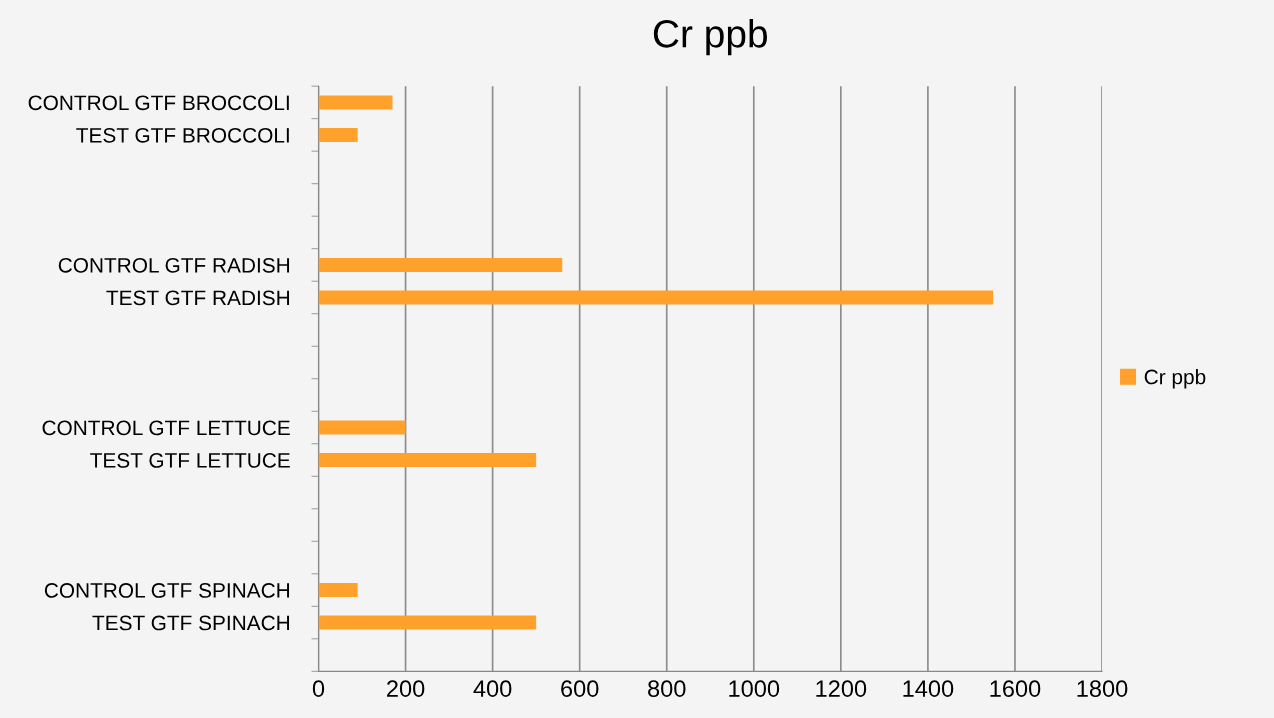  What do you see at coordinates (198, 298) in the screenshot?
I see `y-tick-label: TEST GTF RADISH` at bounding box center [198, 298].